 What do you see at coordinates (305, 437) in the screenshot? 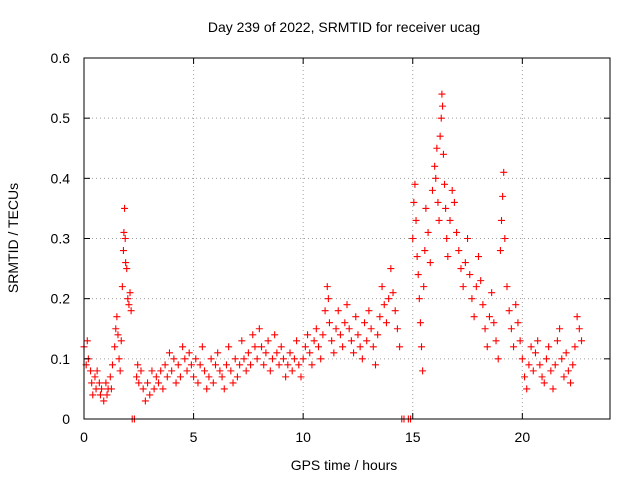
I see `x-axis-tick-labels: 0 5 10 15 20` at bounding box center [305, 437].